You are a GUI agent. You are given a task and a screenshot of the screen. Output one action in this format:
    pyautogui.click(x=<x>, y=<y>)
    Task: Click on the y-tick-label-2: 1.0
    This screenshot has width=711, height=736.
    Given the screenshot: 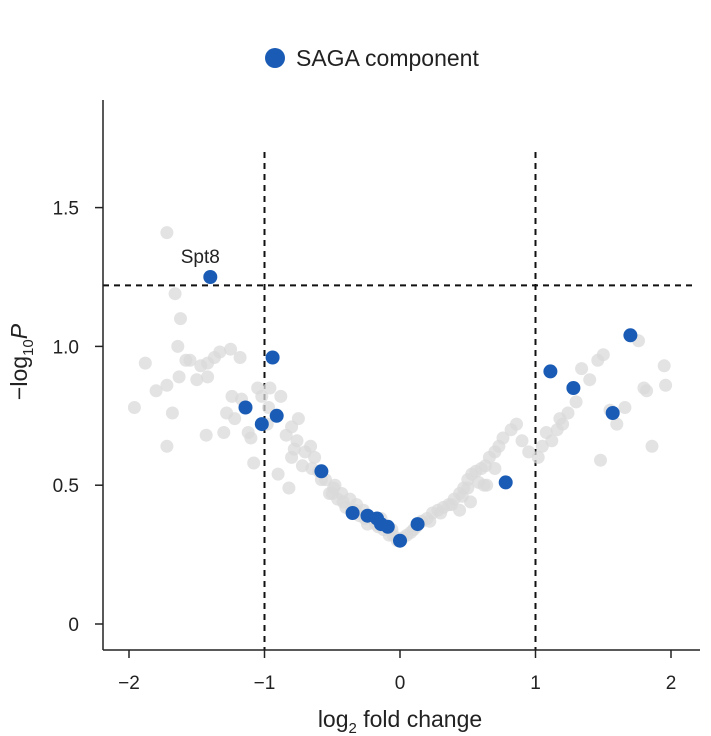 What is the action you would take?
    pyautogui.click(x=66, y=347)
    